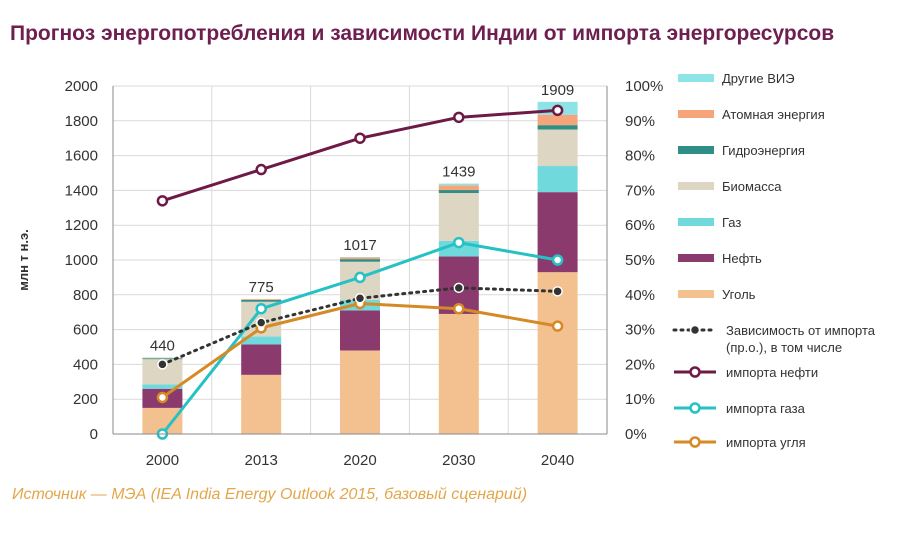  I want to click on y-tick-label: 0, so click(94, 434).